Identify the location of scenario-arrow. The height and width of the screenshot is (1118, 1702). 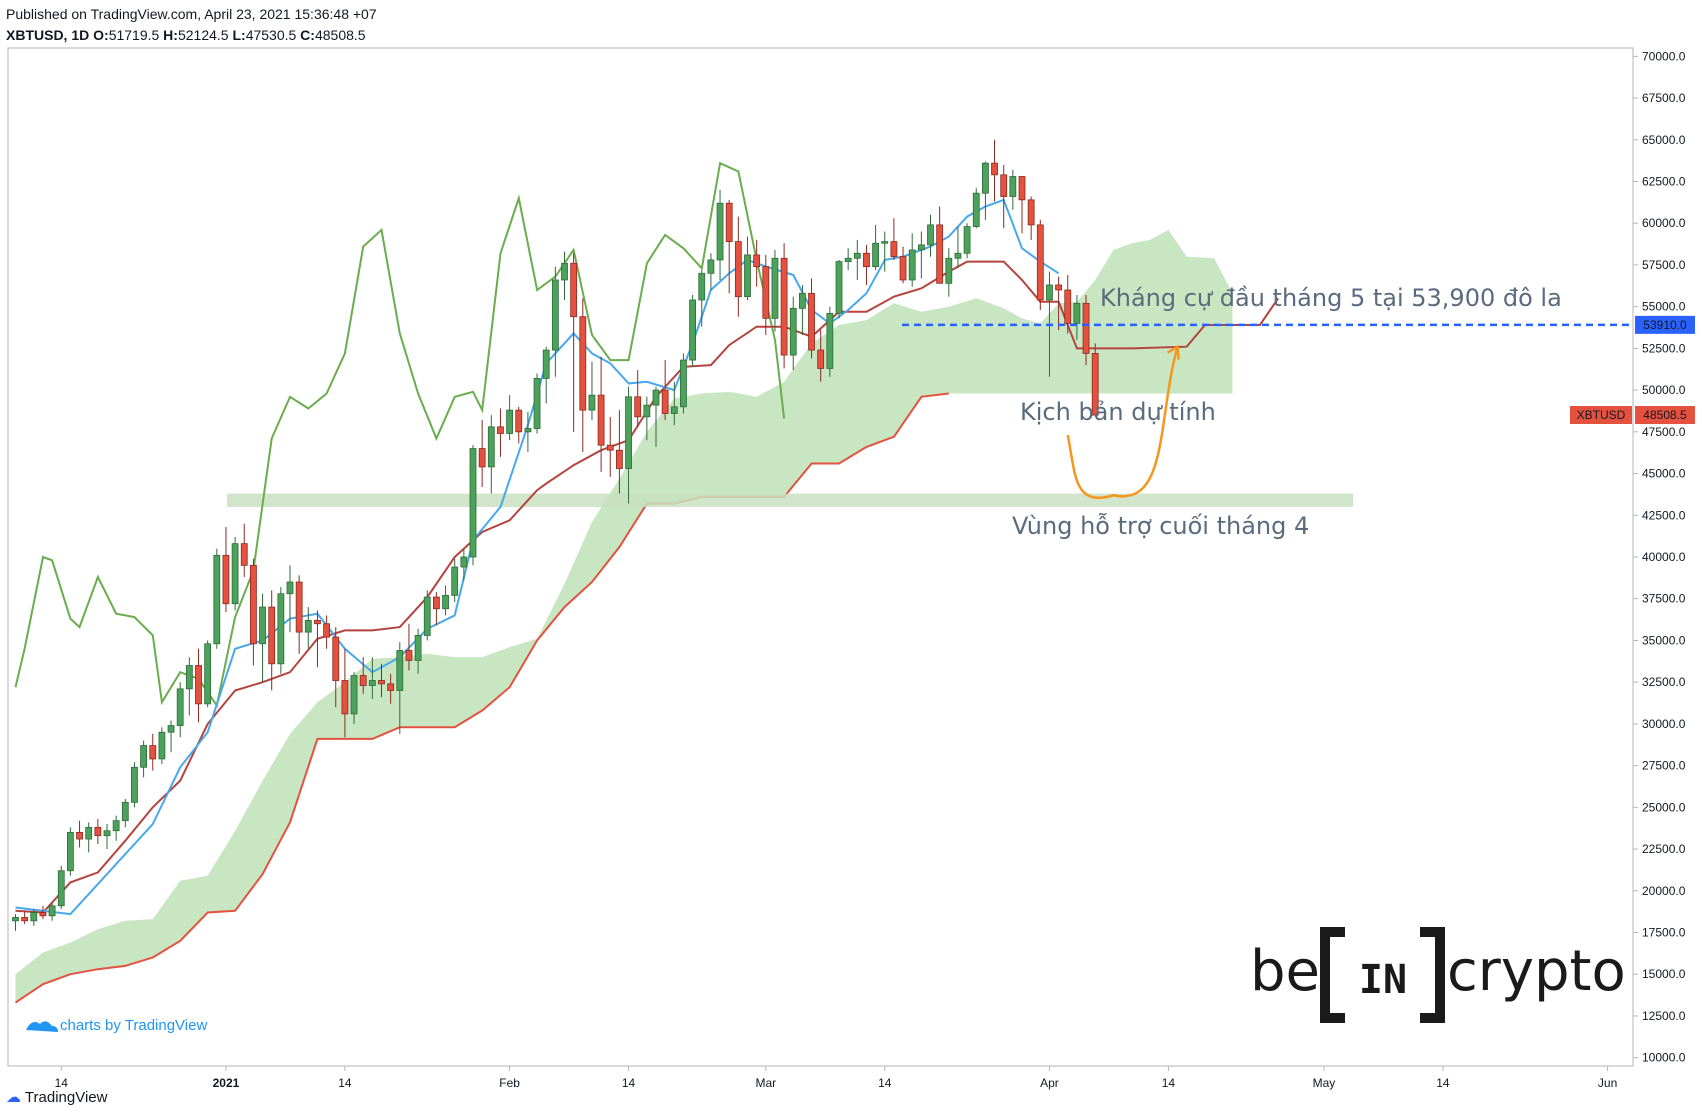
(1122, 422).